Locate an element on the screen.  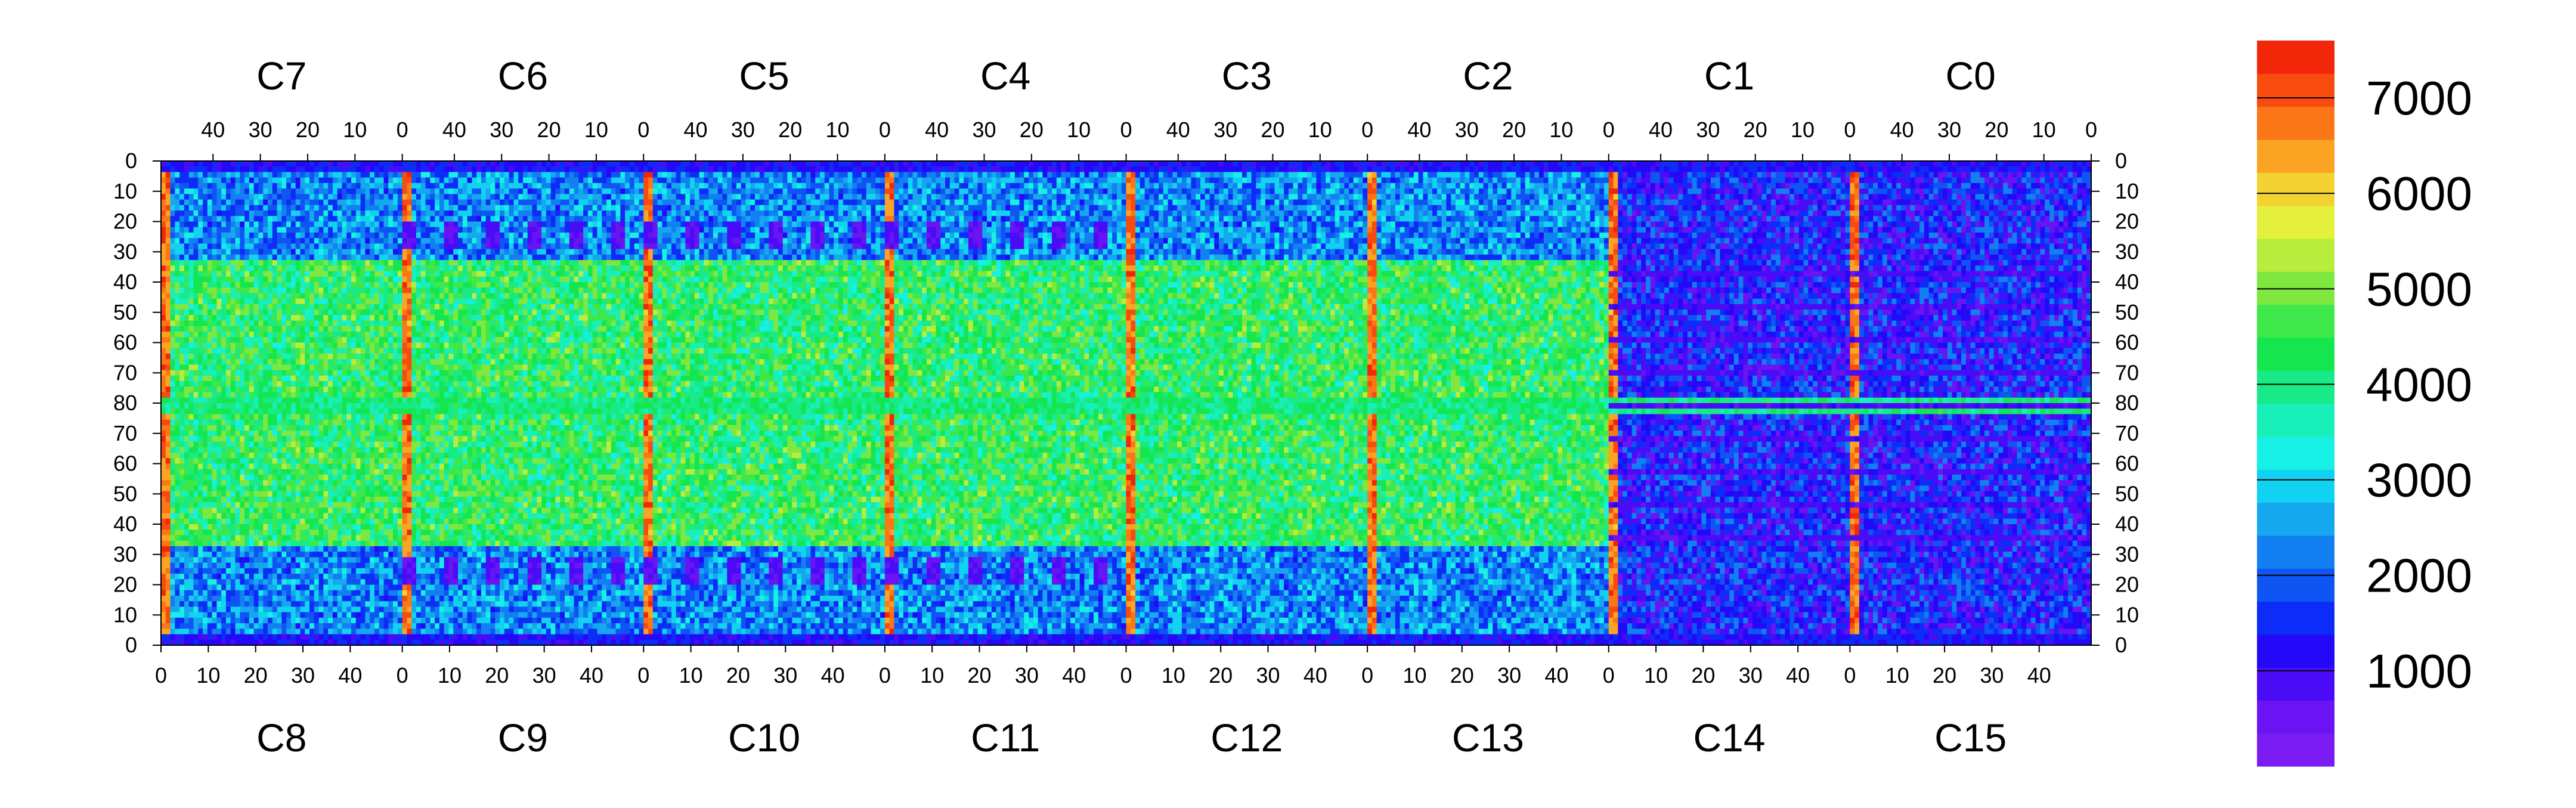
right-axis-tick-label: 0 is located at coordinates (2121, 161).